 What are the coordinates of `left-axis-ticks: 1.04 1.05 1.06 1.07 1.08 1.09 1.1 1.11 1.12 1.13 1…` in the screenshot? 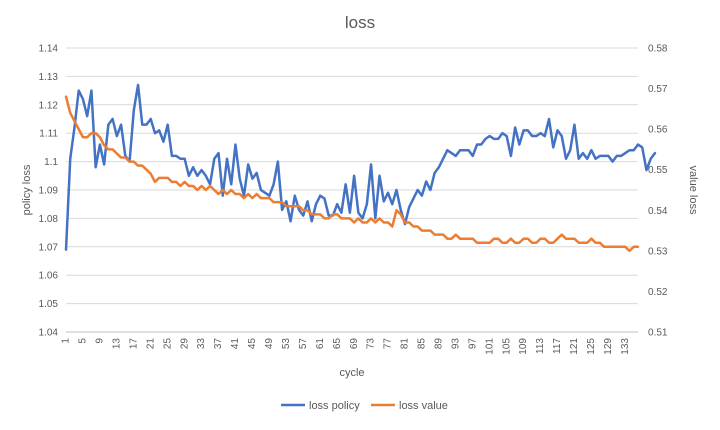 It's located at (49, 191).